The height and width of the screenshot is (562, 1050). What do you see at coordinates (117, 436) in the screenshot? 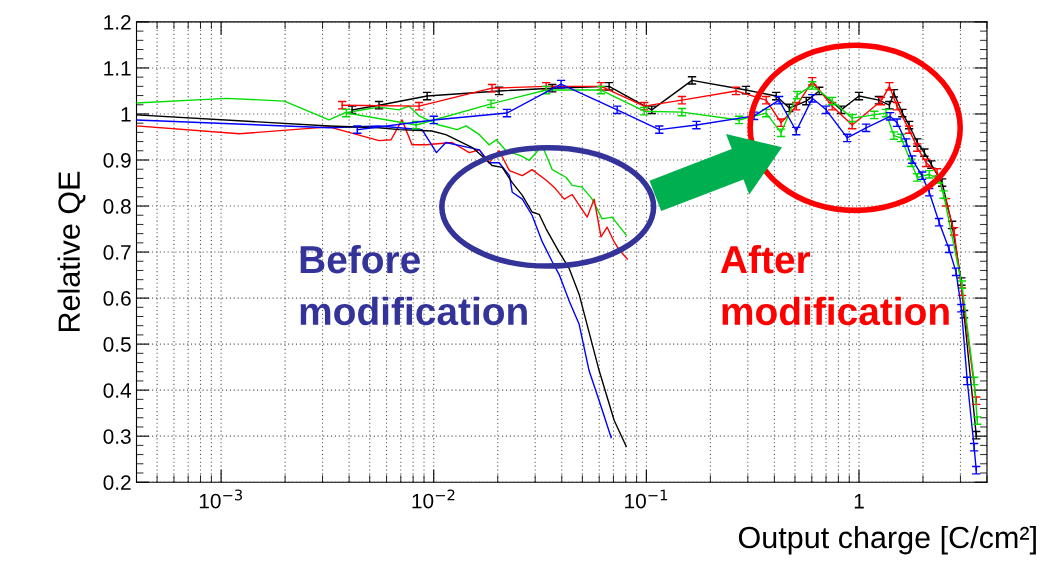
I see `y-tick-label: 0.3` at bounding box center [117, 436].